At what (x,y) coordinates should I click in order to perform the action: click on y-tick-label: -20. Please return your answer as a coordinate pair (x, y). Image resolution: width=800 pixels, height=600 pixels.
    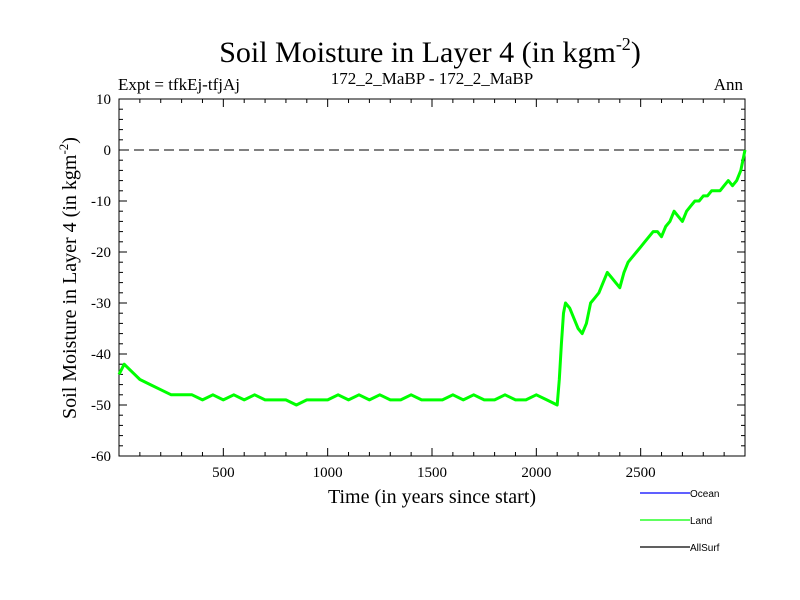
    Looking at the image, I should click on (101, 253).